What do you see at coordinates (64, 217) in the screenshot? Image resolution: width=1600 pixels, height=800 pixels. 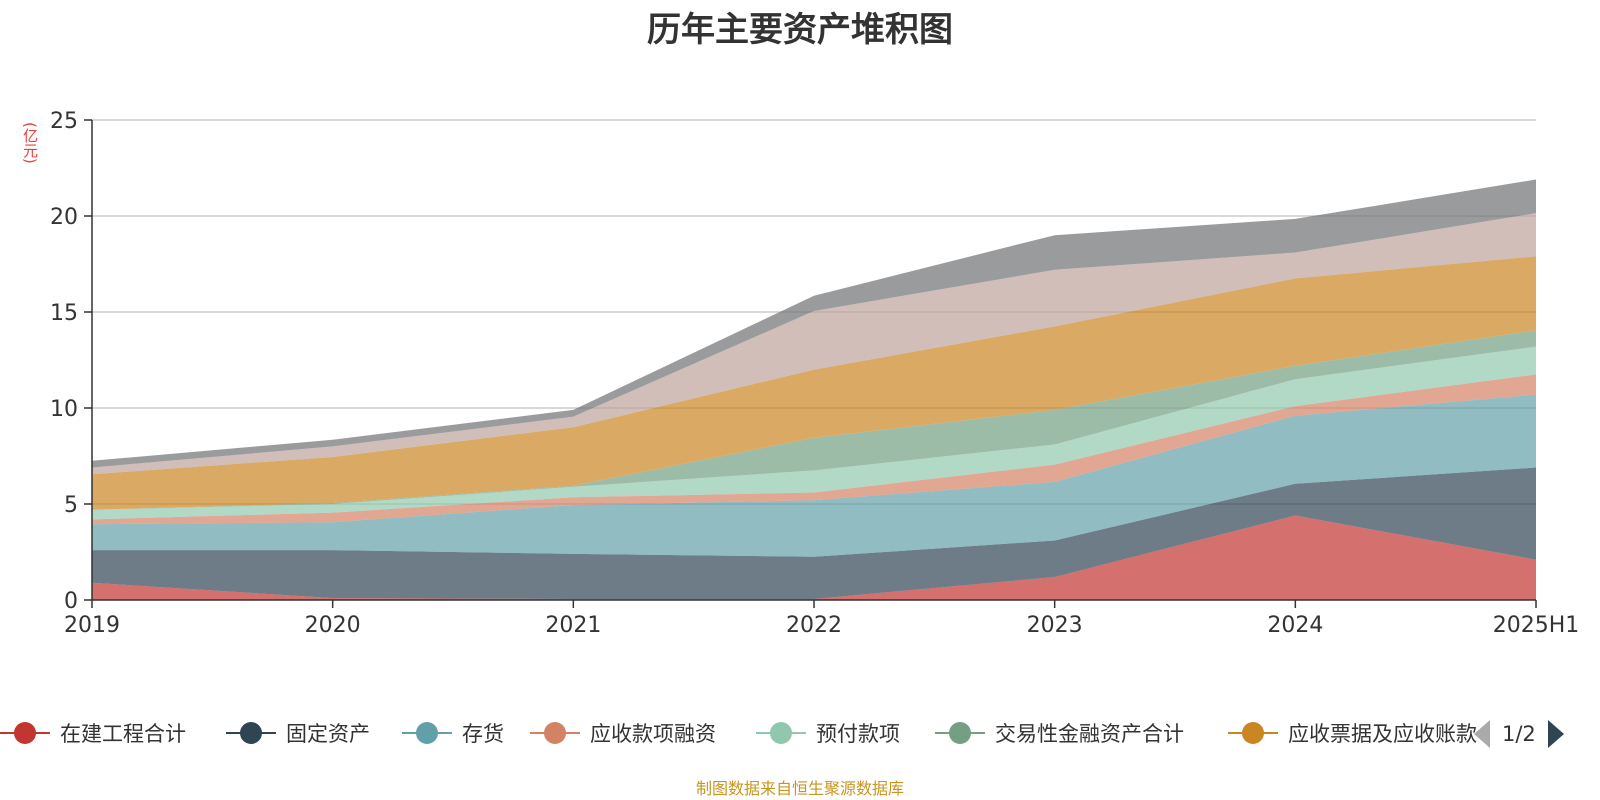 I see `y-tick-label: 20` at bounding box center [64, 217].